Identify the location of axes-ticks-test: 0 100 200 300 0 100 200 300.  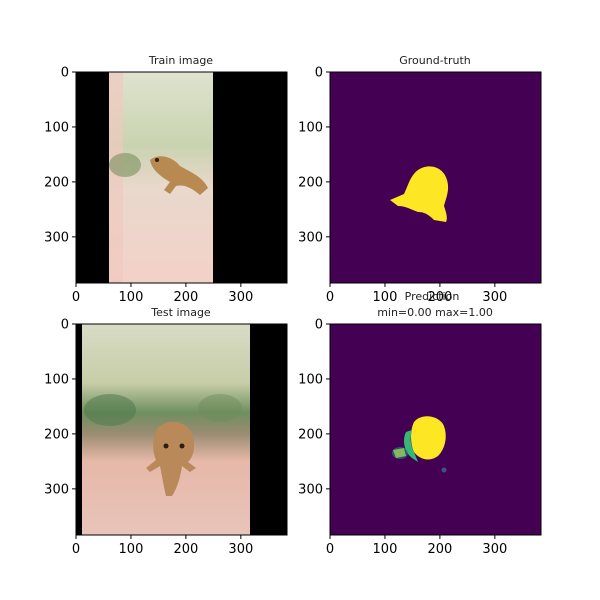
(148, 438).